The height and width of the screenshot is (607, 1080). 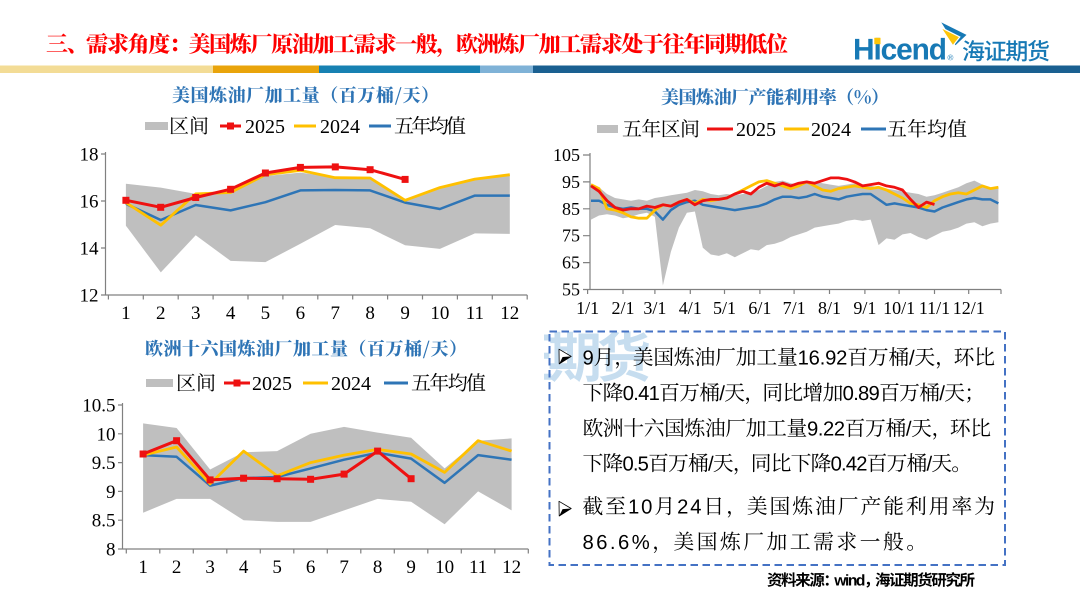 What do you see at coordinates (794, 308) in the screenshot?
I see `svg-text: 7/1` at bounding box center [794, 308].